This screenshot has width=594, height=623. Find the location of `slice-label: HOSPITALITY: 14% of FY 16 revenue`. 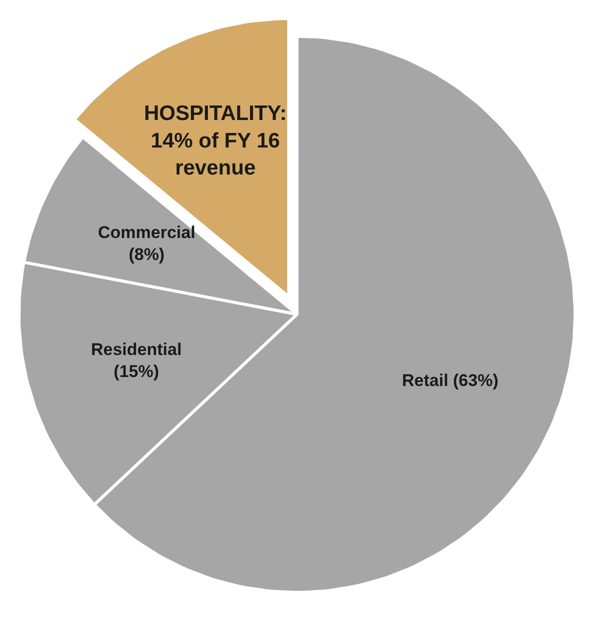

slice-label: HOSPITALITY: 14% of FY 16 revenue is located at coordinates (215, 141).